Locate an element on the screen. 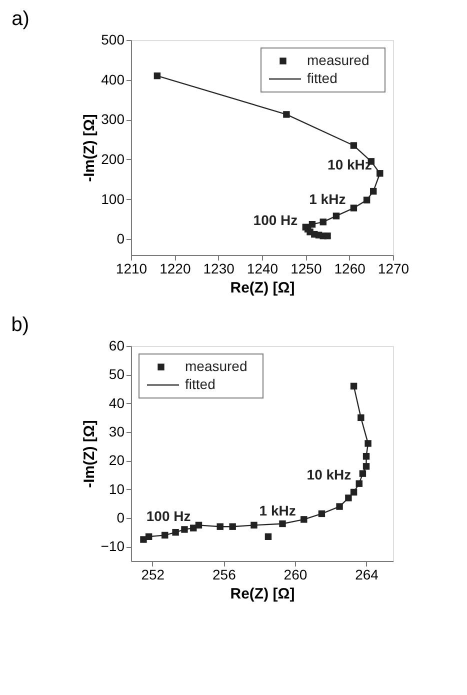 The image size is (467, 695). y-tick-label: 400 is located at coordinates (113, 79).